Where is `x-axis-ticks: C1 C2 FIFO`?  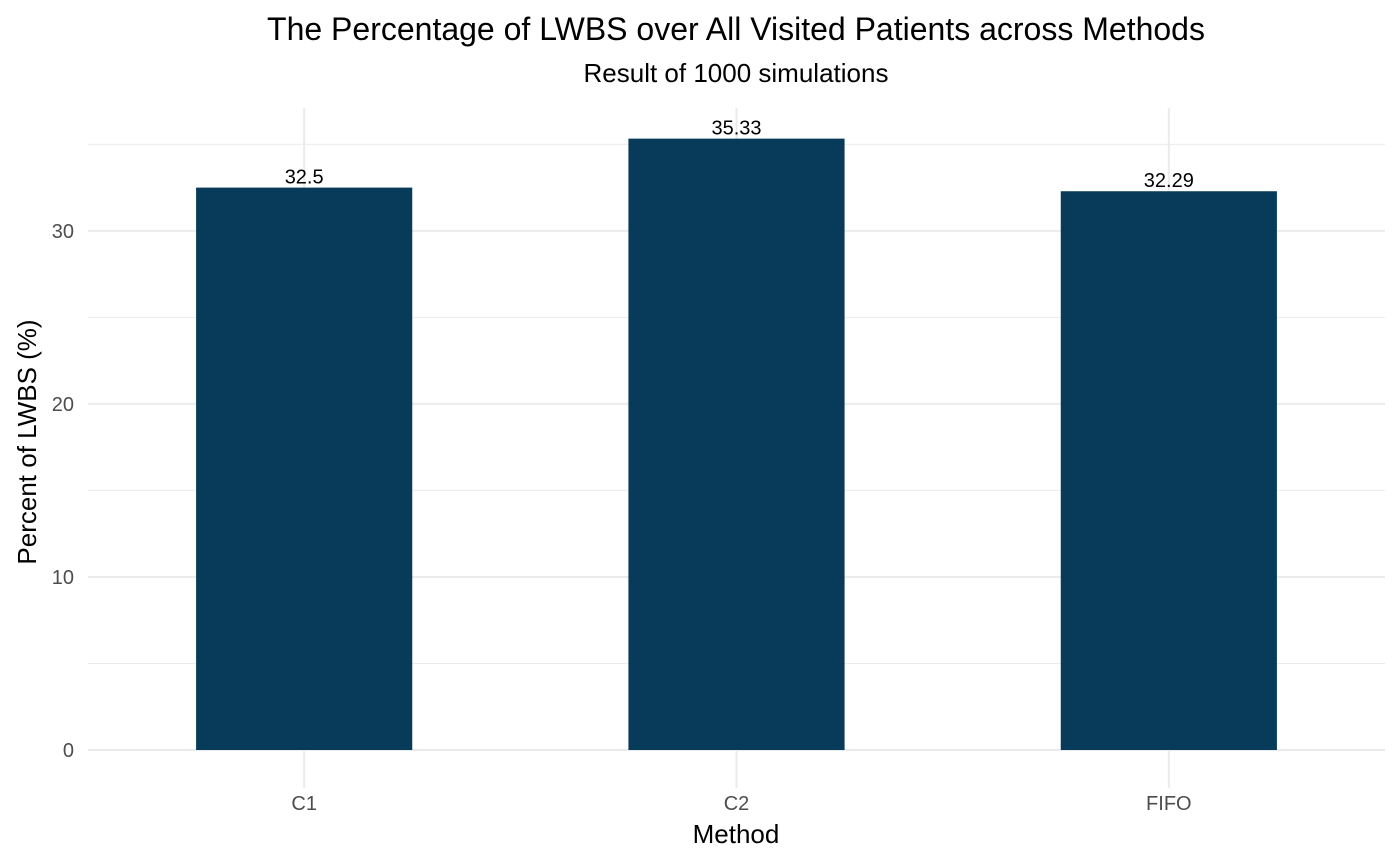 x-axis-ticks: C1 C2 FIFO is located at coordinates (741, 804).